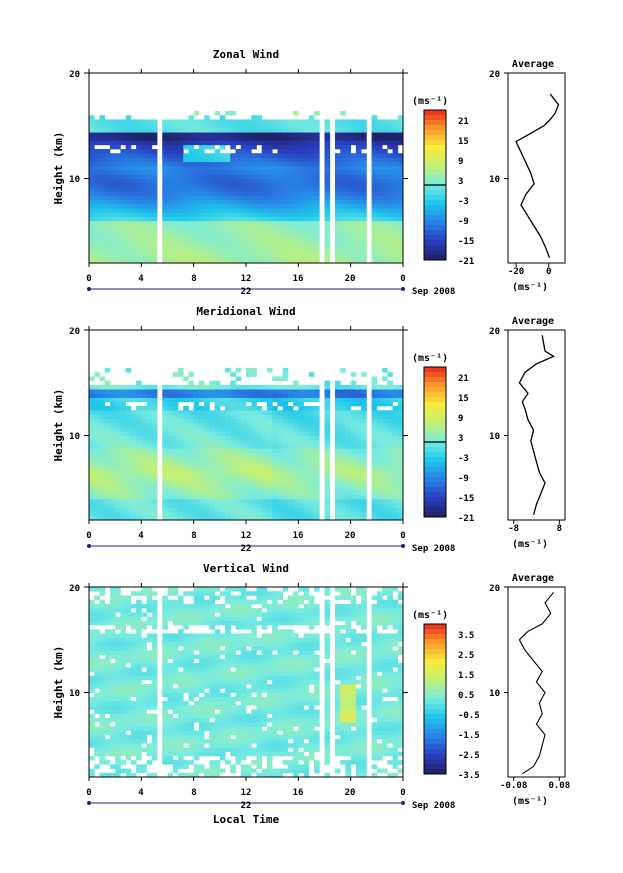 This screenshot has width=623, height=873. What do you see at coordinates (435, 405) in the screenshot?
I see `colorbar-swatch` at bounding box center [435, 405].